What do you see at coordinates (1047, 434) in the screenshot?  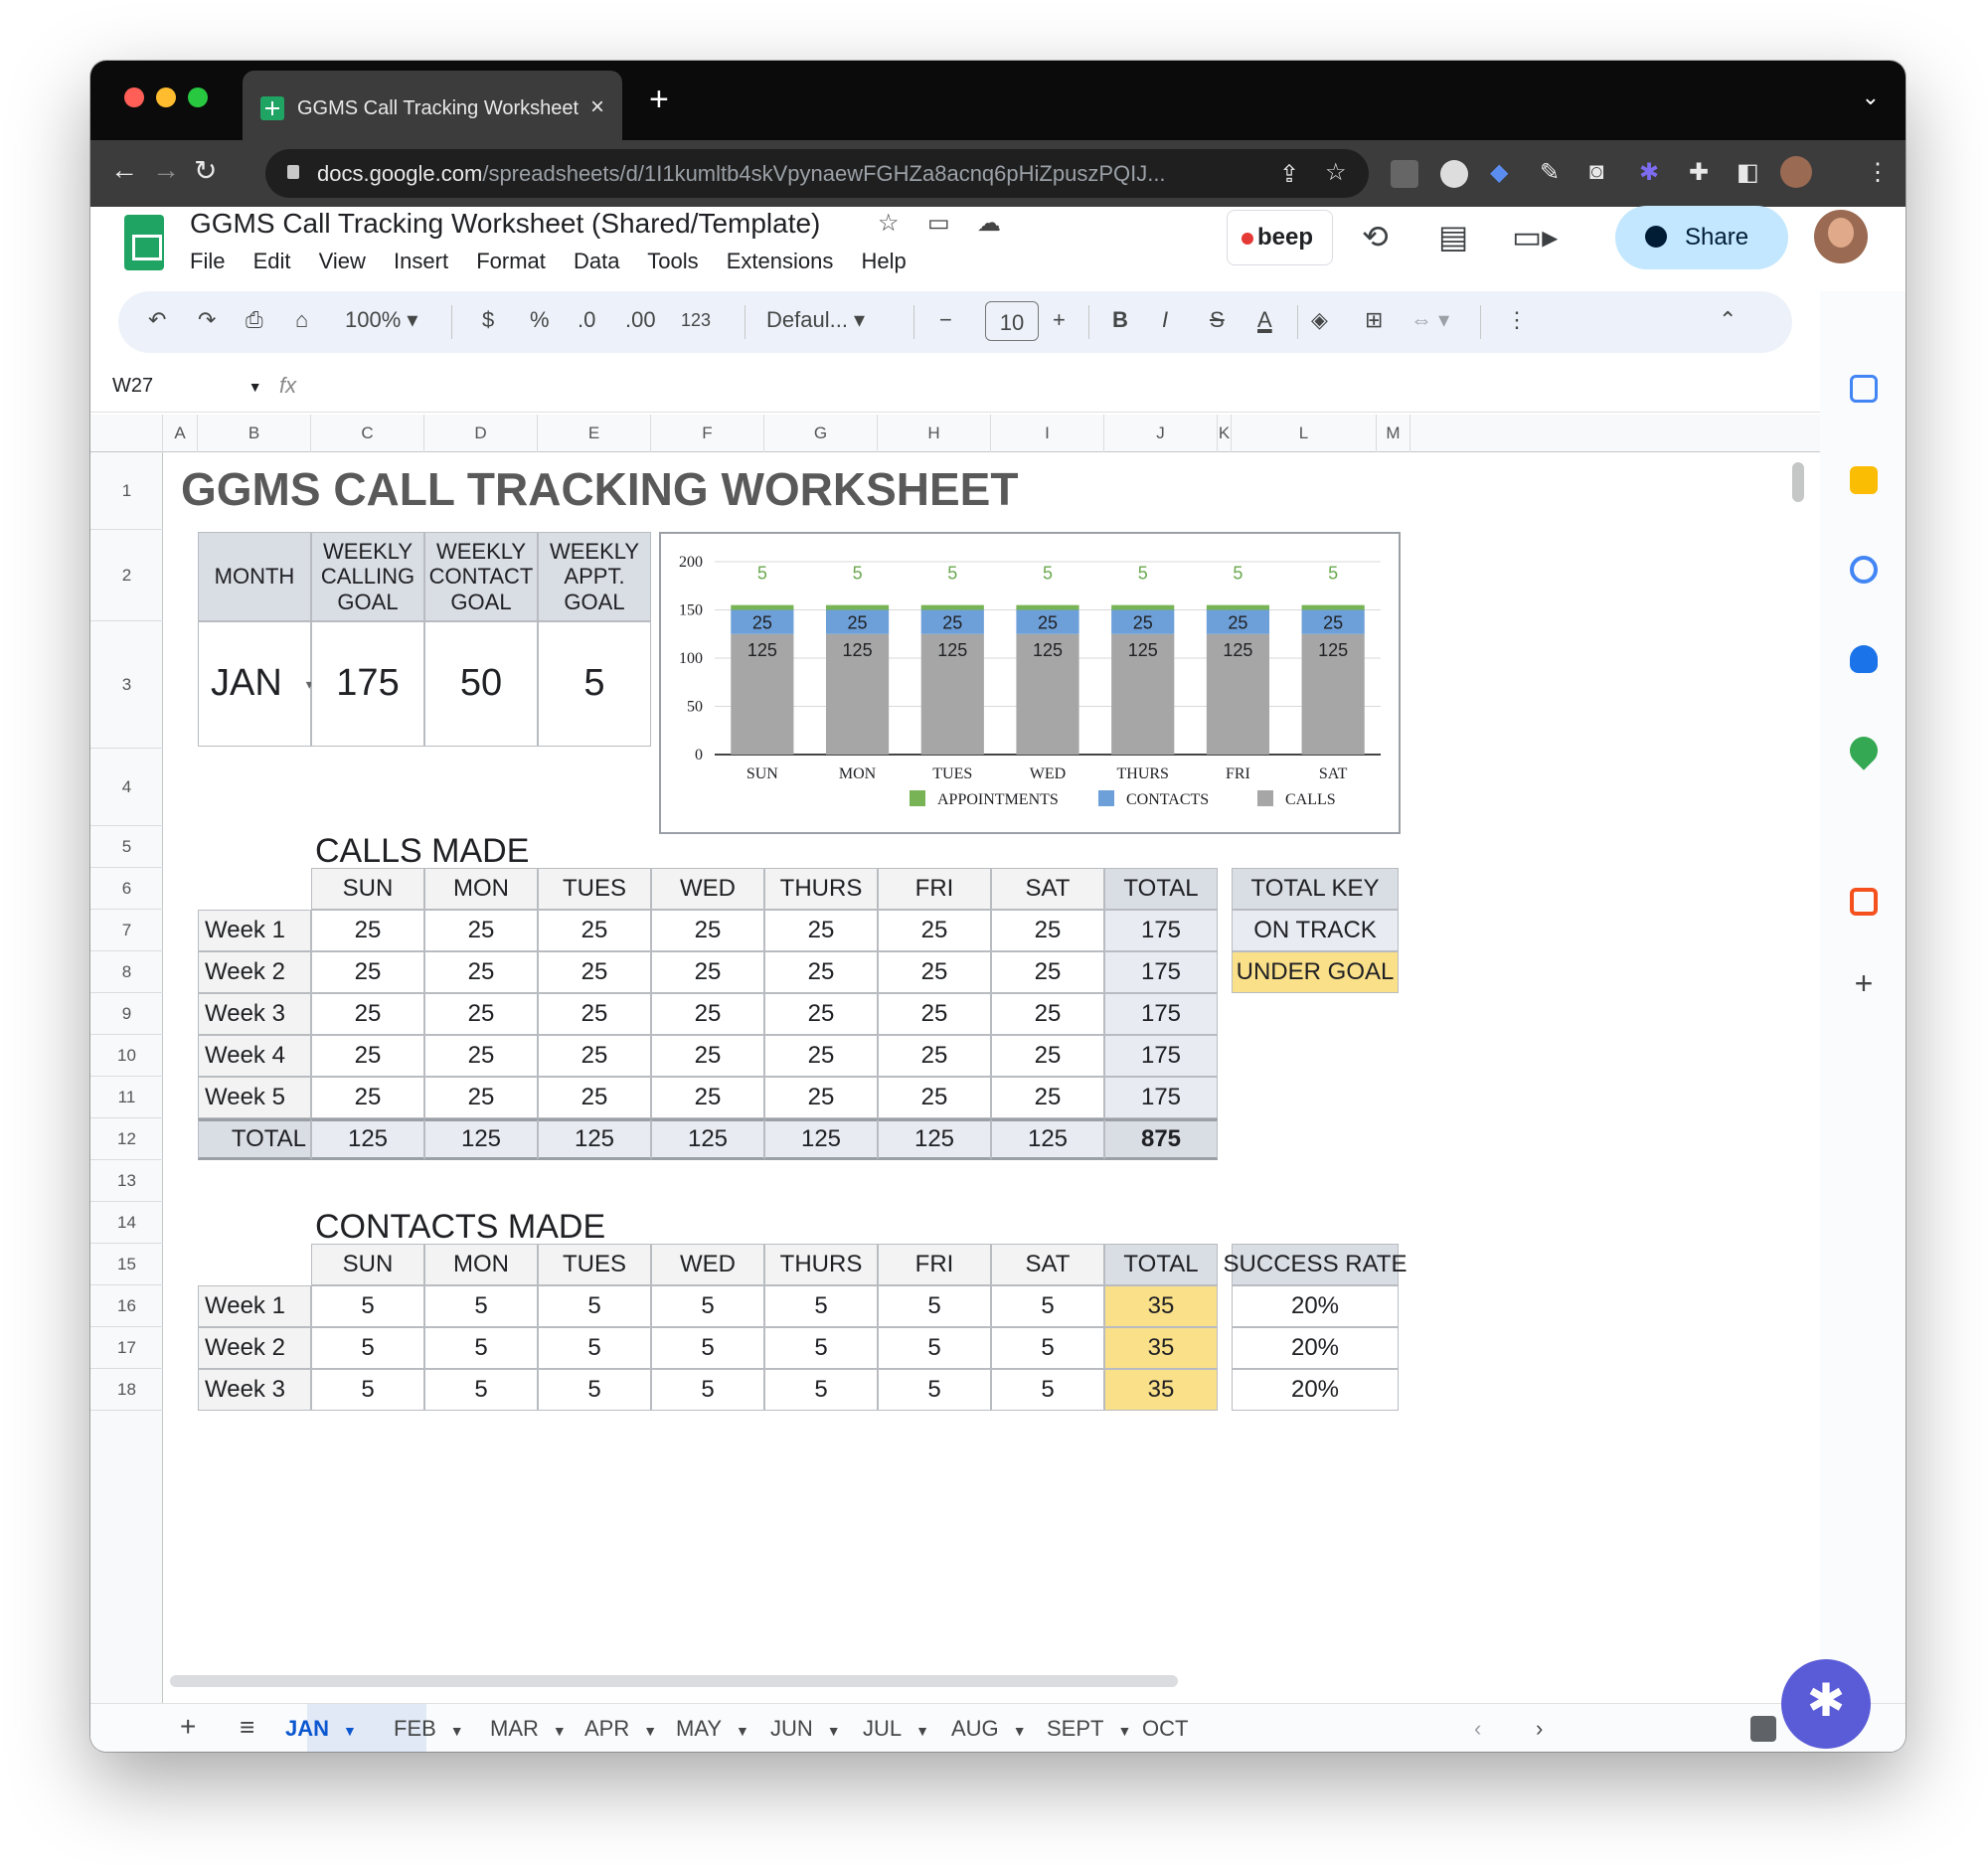 I see `column-header-i: I` at bounding box center [1047, 434].